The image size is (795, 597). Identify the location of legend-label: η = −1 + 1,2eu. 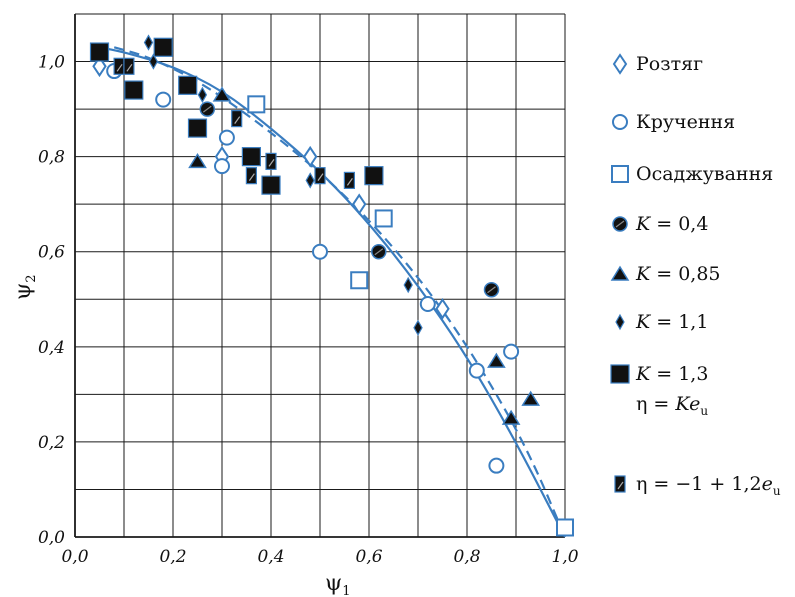
(708, 485).